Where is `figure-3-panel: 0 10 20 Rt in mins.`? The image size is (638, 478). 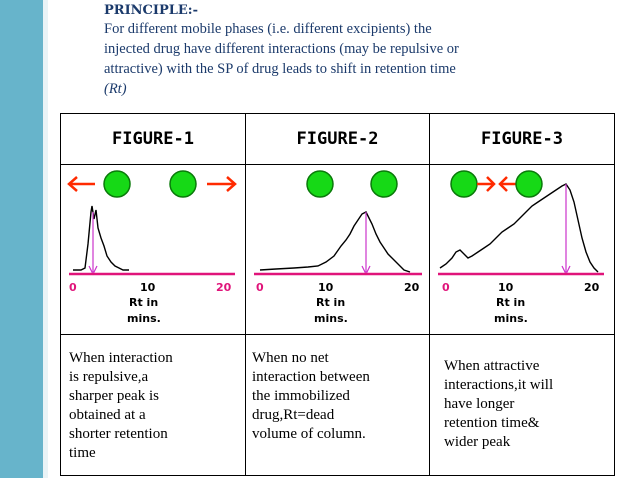 figure-3-panel: 0 10 20 Rt in mins. is located at coordinates (522, 249).